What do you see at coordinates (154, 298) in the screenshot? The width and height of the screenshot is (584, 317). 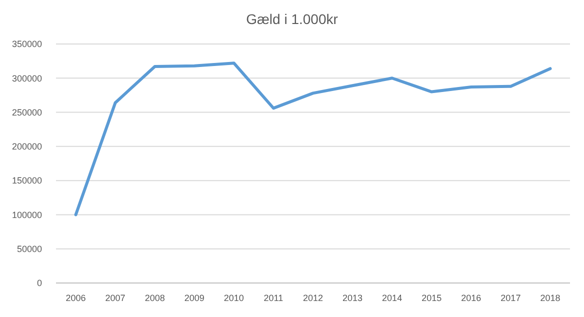 I see `x-tick-label: 2008` at bounding box center [154, 298].